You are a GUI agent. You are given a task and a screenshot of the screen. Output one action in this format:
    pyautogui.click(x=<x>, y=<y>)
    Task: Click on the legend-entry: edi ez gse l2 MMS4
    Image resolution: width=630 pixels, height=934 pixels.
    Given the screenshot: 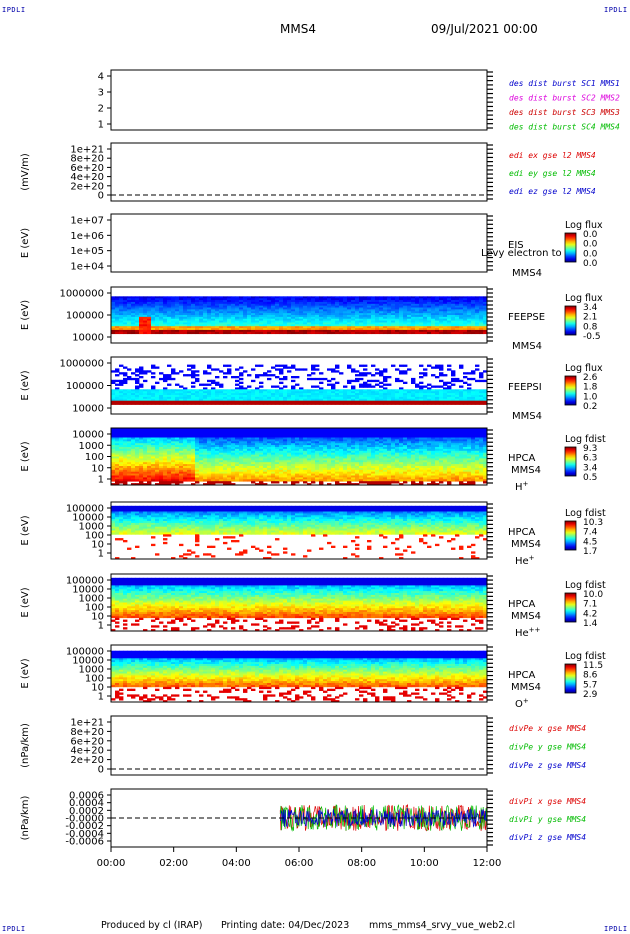 What is the action you would take?
    pyautogui.click(x=552, y=191)
    